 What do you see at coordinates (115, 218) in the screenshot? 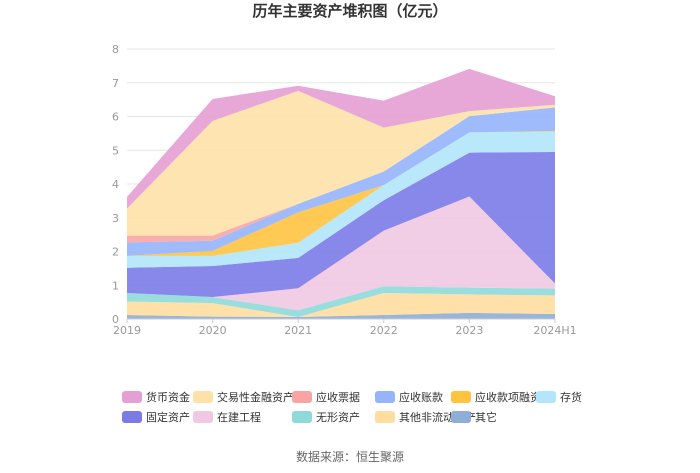
I see `y-tick-label: 3` at bounding box center [115, 218].